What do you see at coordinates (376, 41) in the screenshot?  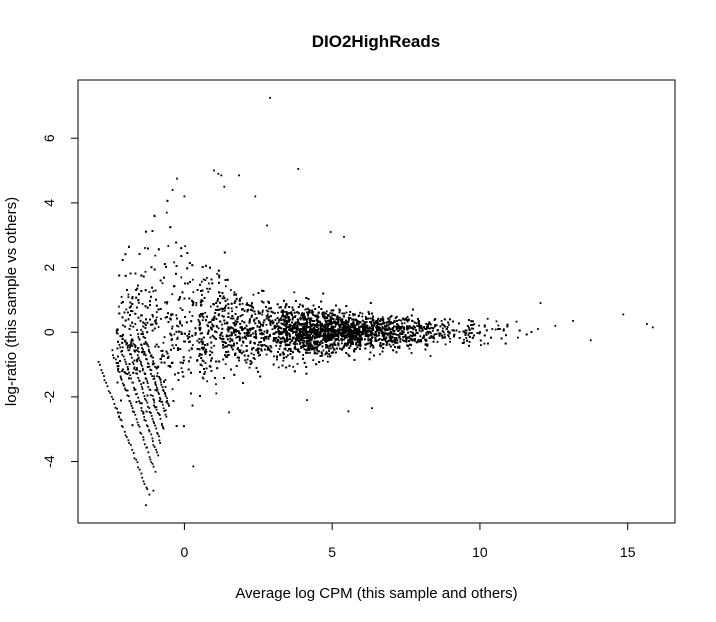 I see `chart-title: DIO2HighReads` at bounding box center [376, 41].